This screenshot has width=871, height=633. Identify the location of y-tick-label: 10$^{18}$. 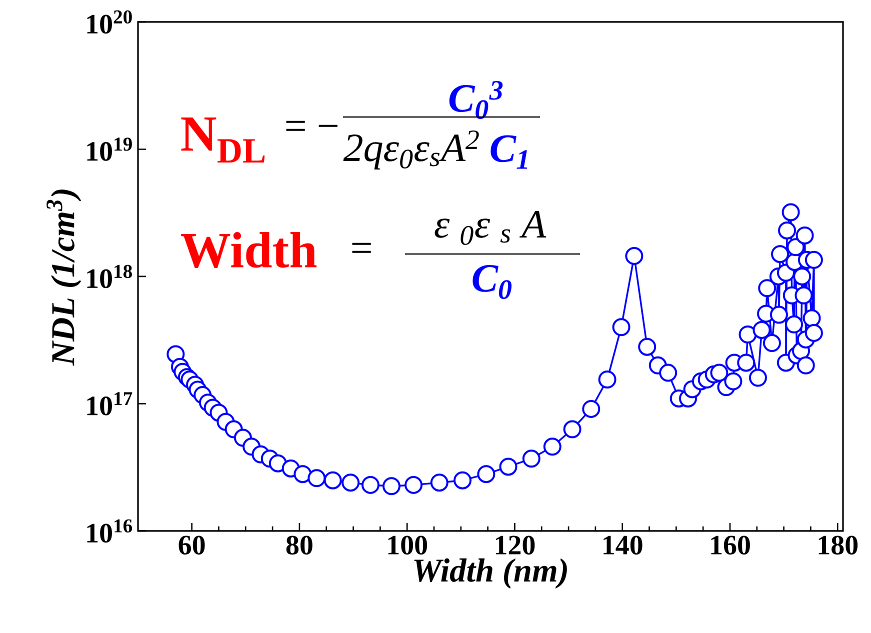
(109, 276).